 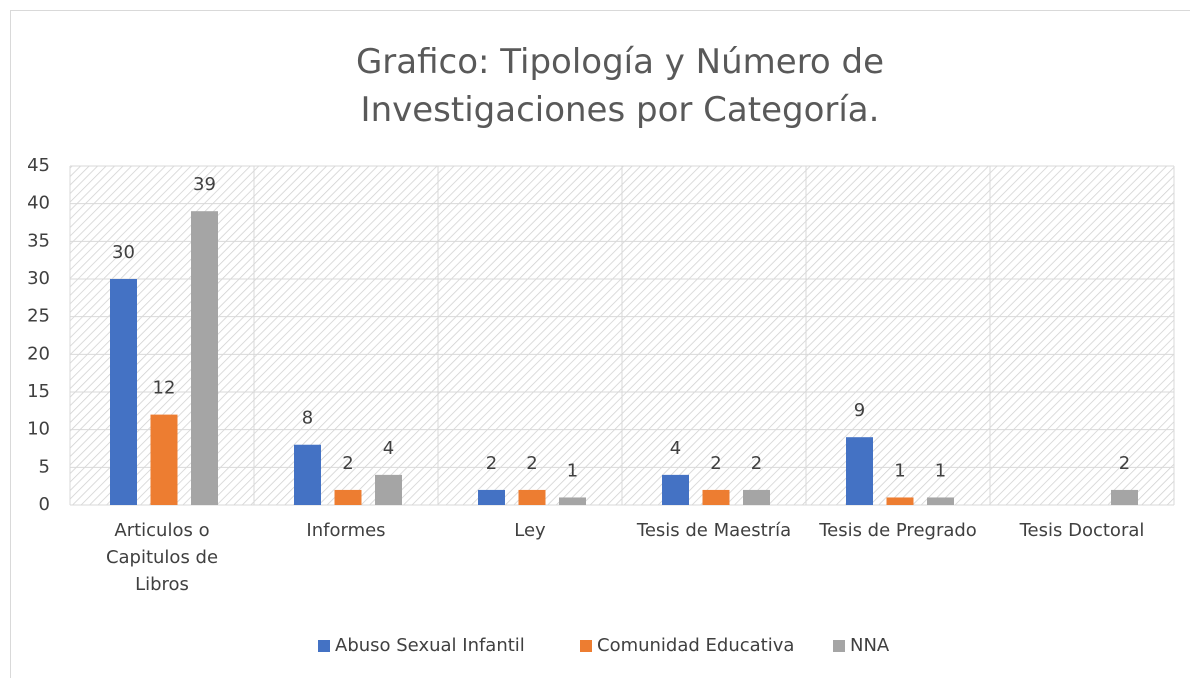 I want to click on data-label: 8, so click(x=307, y=418).